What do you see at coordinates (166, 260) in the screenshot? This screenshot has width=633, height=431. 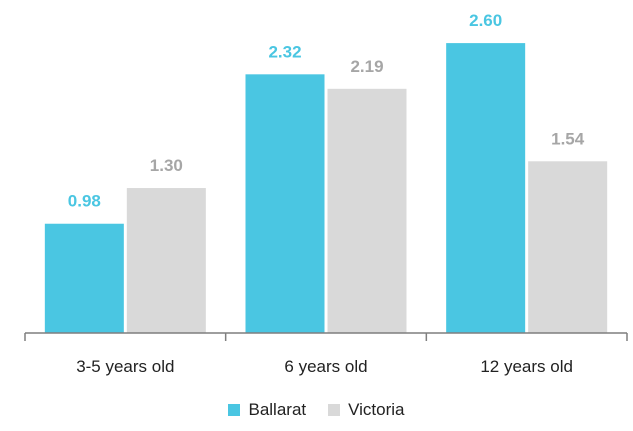 I see `bar-victoria-3-5-years-old` at bounding box center [166, 260].